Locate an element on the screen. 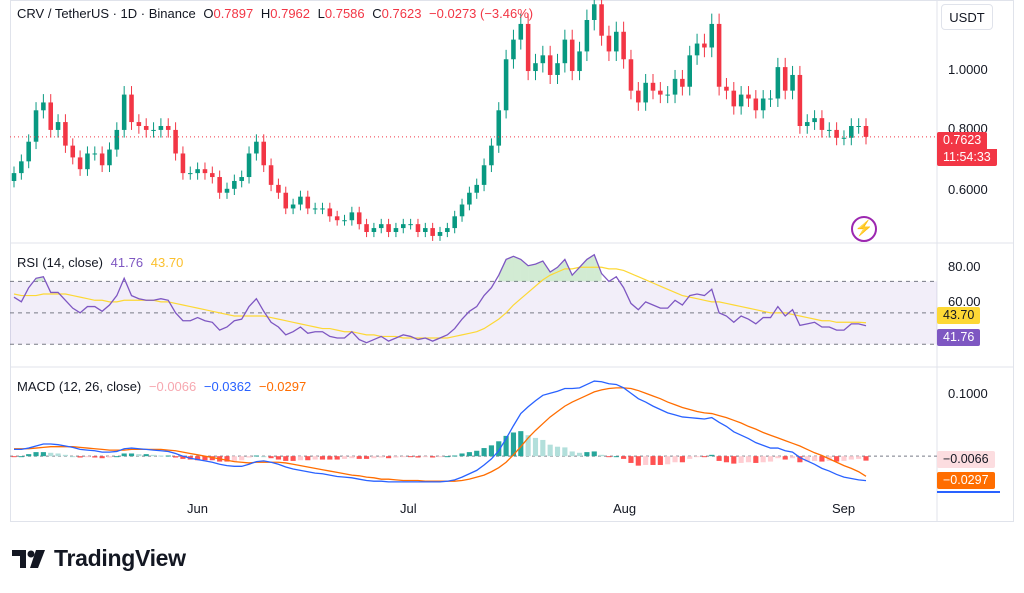 The image size is (1024, 593). x-axis-label: Jun is located at coordinates (197, 508).